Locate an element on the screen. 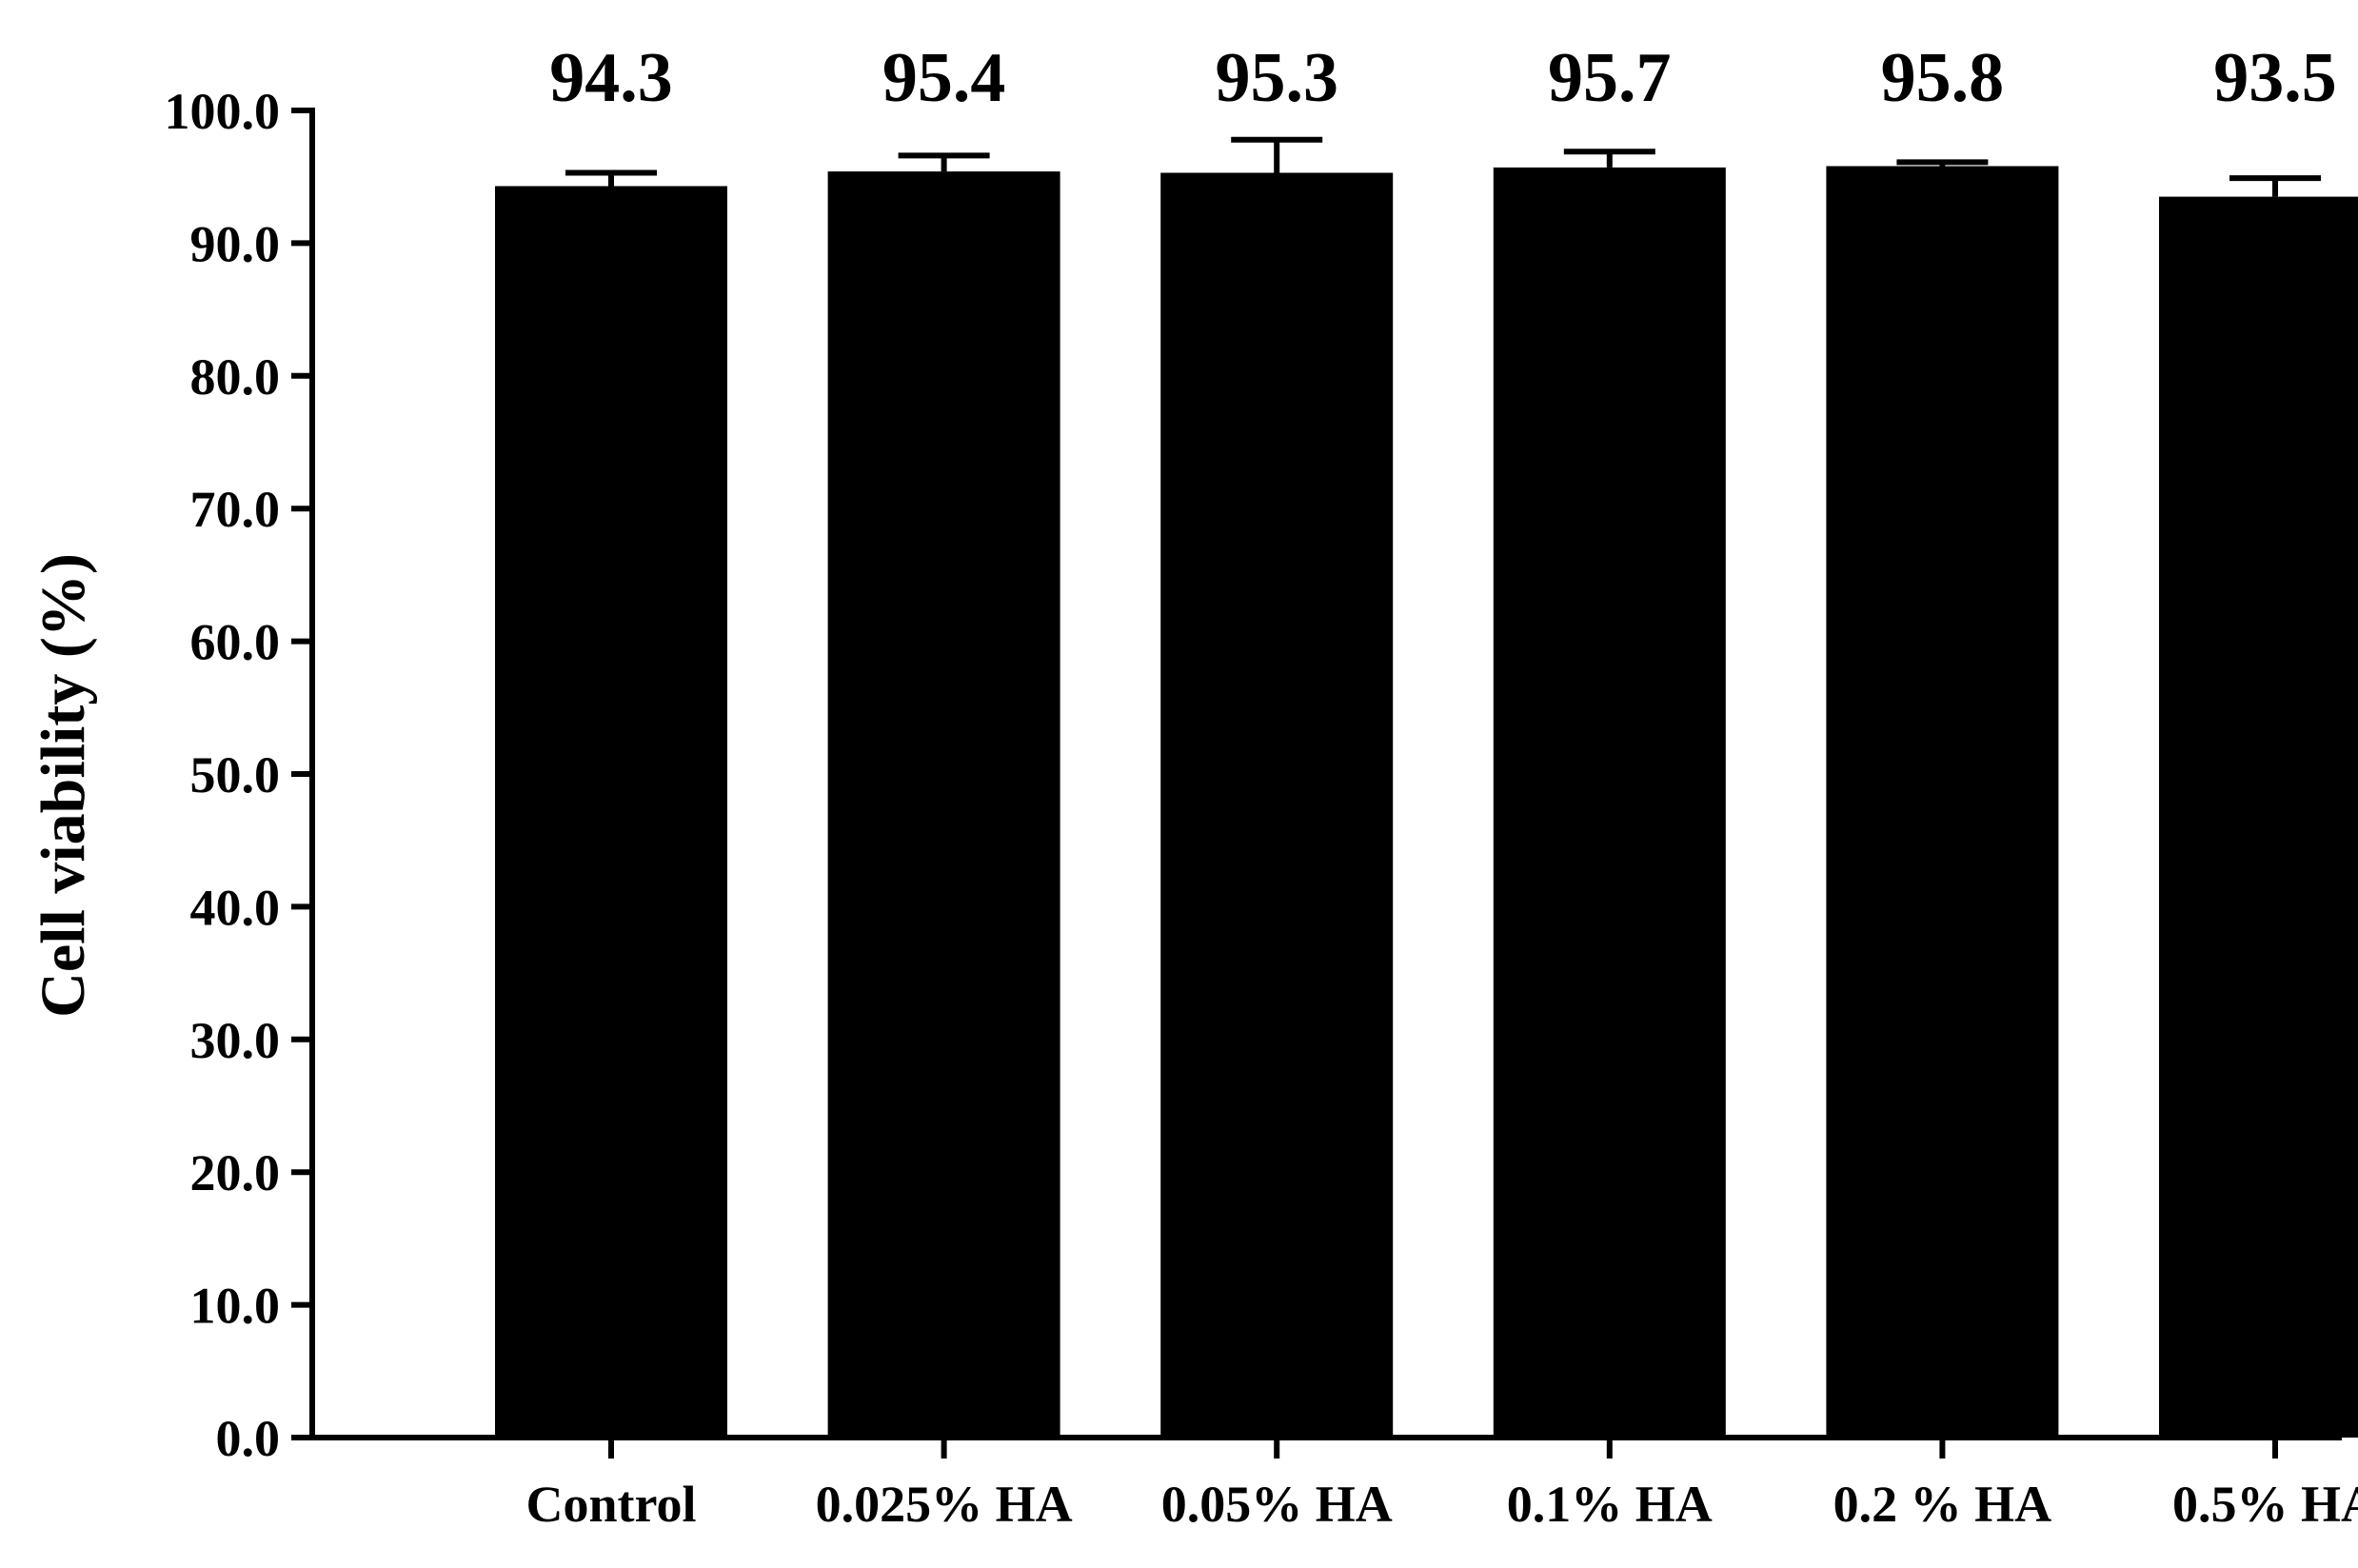  data-label: 95.8 is located at coordinates (1943, 78).